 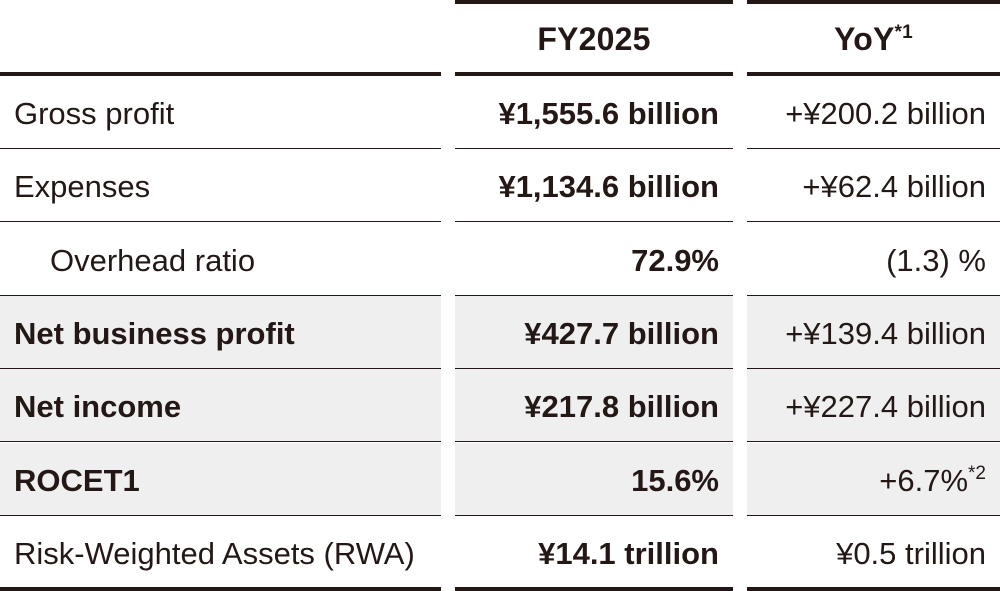 I want to click on row-yoy: +6.7%*2, so click(x=873, y=479).